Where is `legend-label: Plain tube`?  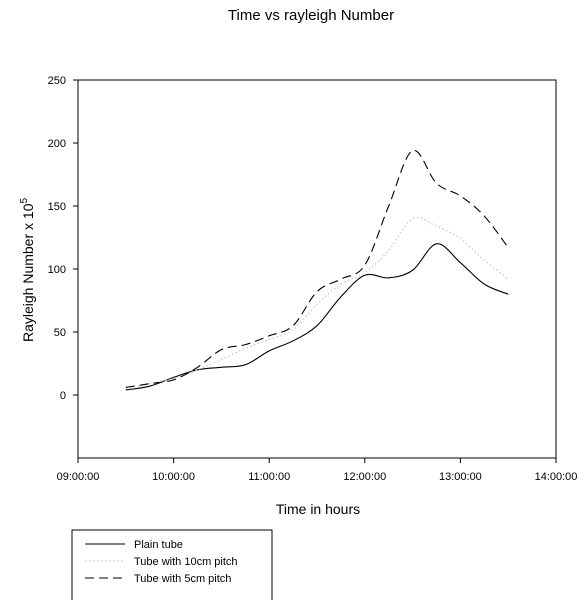
legend-label: Plain tube is located at coordinates (158, 545).